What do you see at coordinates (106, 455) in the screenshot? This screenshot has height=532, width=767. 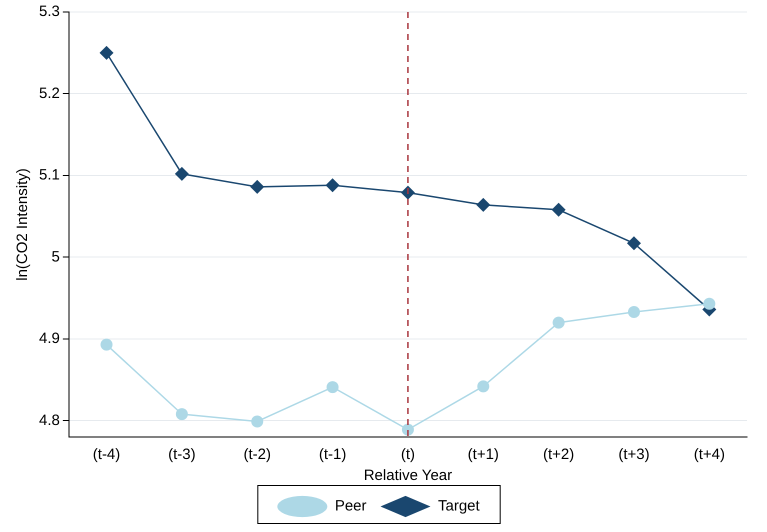 I see `x-tick-label: (t-4)` at bounding box center [106, 455].